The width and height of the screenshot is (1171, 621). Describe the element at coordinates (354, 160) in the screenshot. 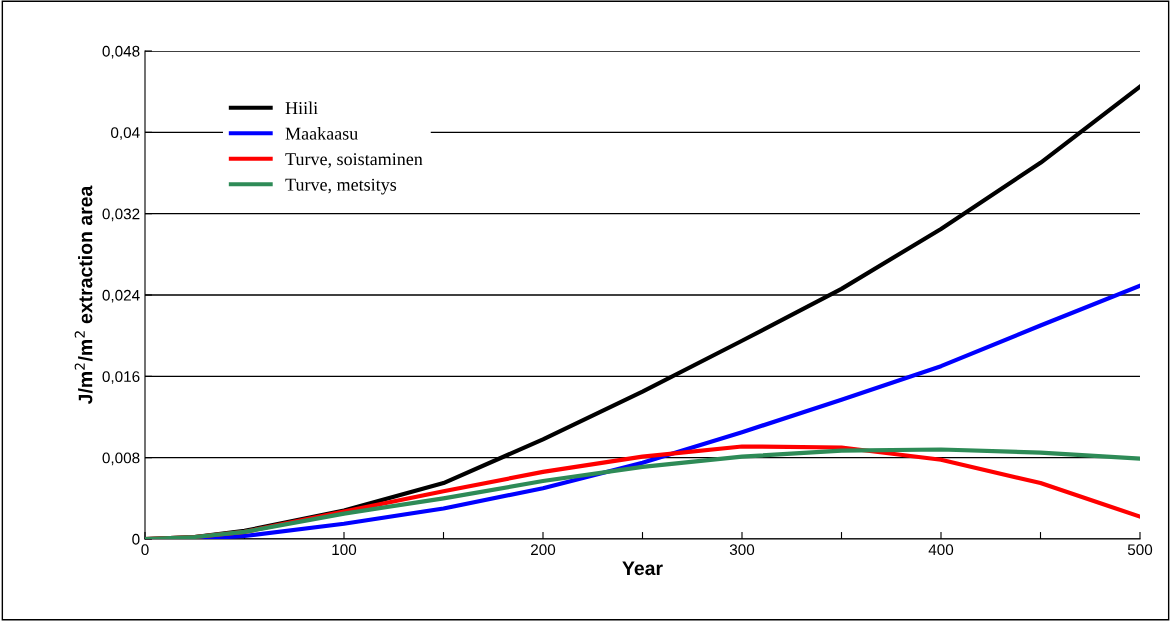

I see `legend-label: Turve, soistaminen` at that location.